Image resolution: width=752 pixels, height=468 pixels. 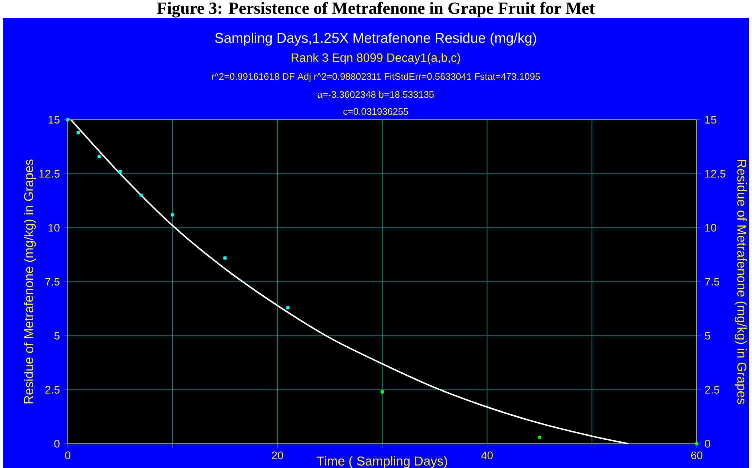 I want to click on y-tick-label: 10, so click(x=54, y=228).